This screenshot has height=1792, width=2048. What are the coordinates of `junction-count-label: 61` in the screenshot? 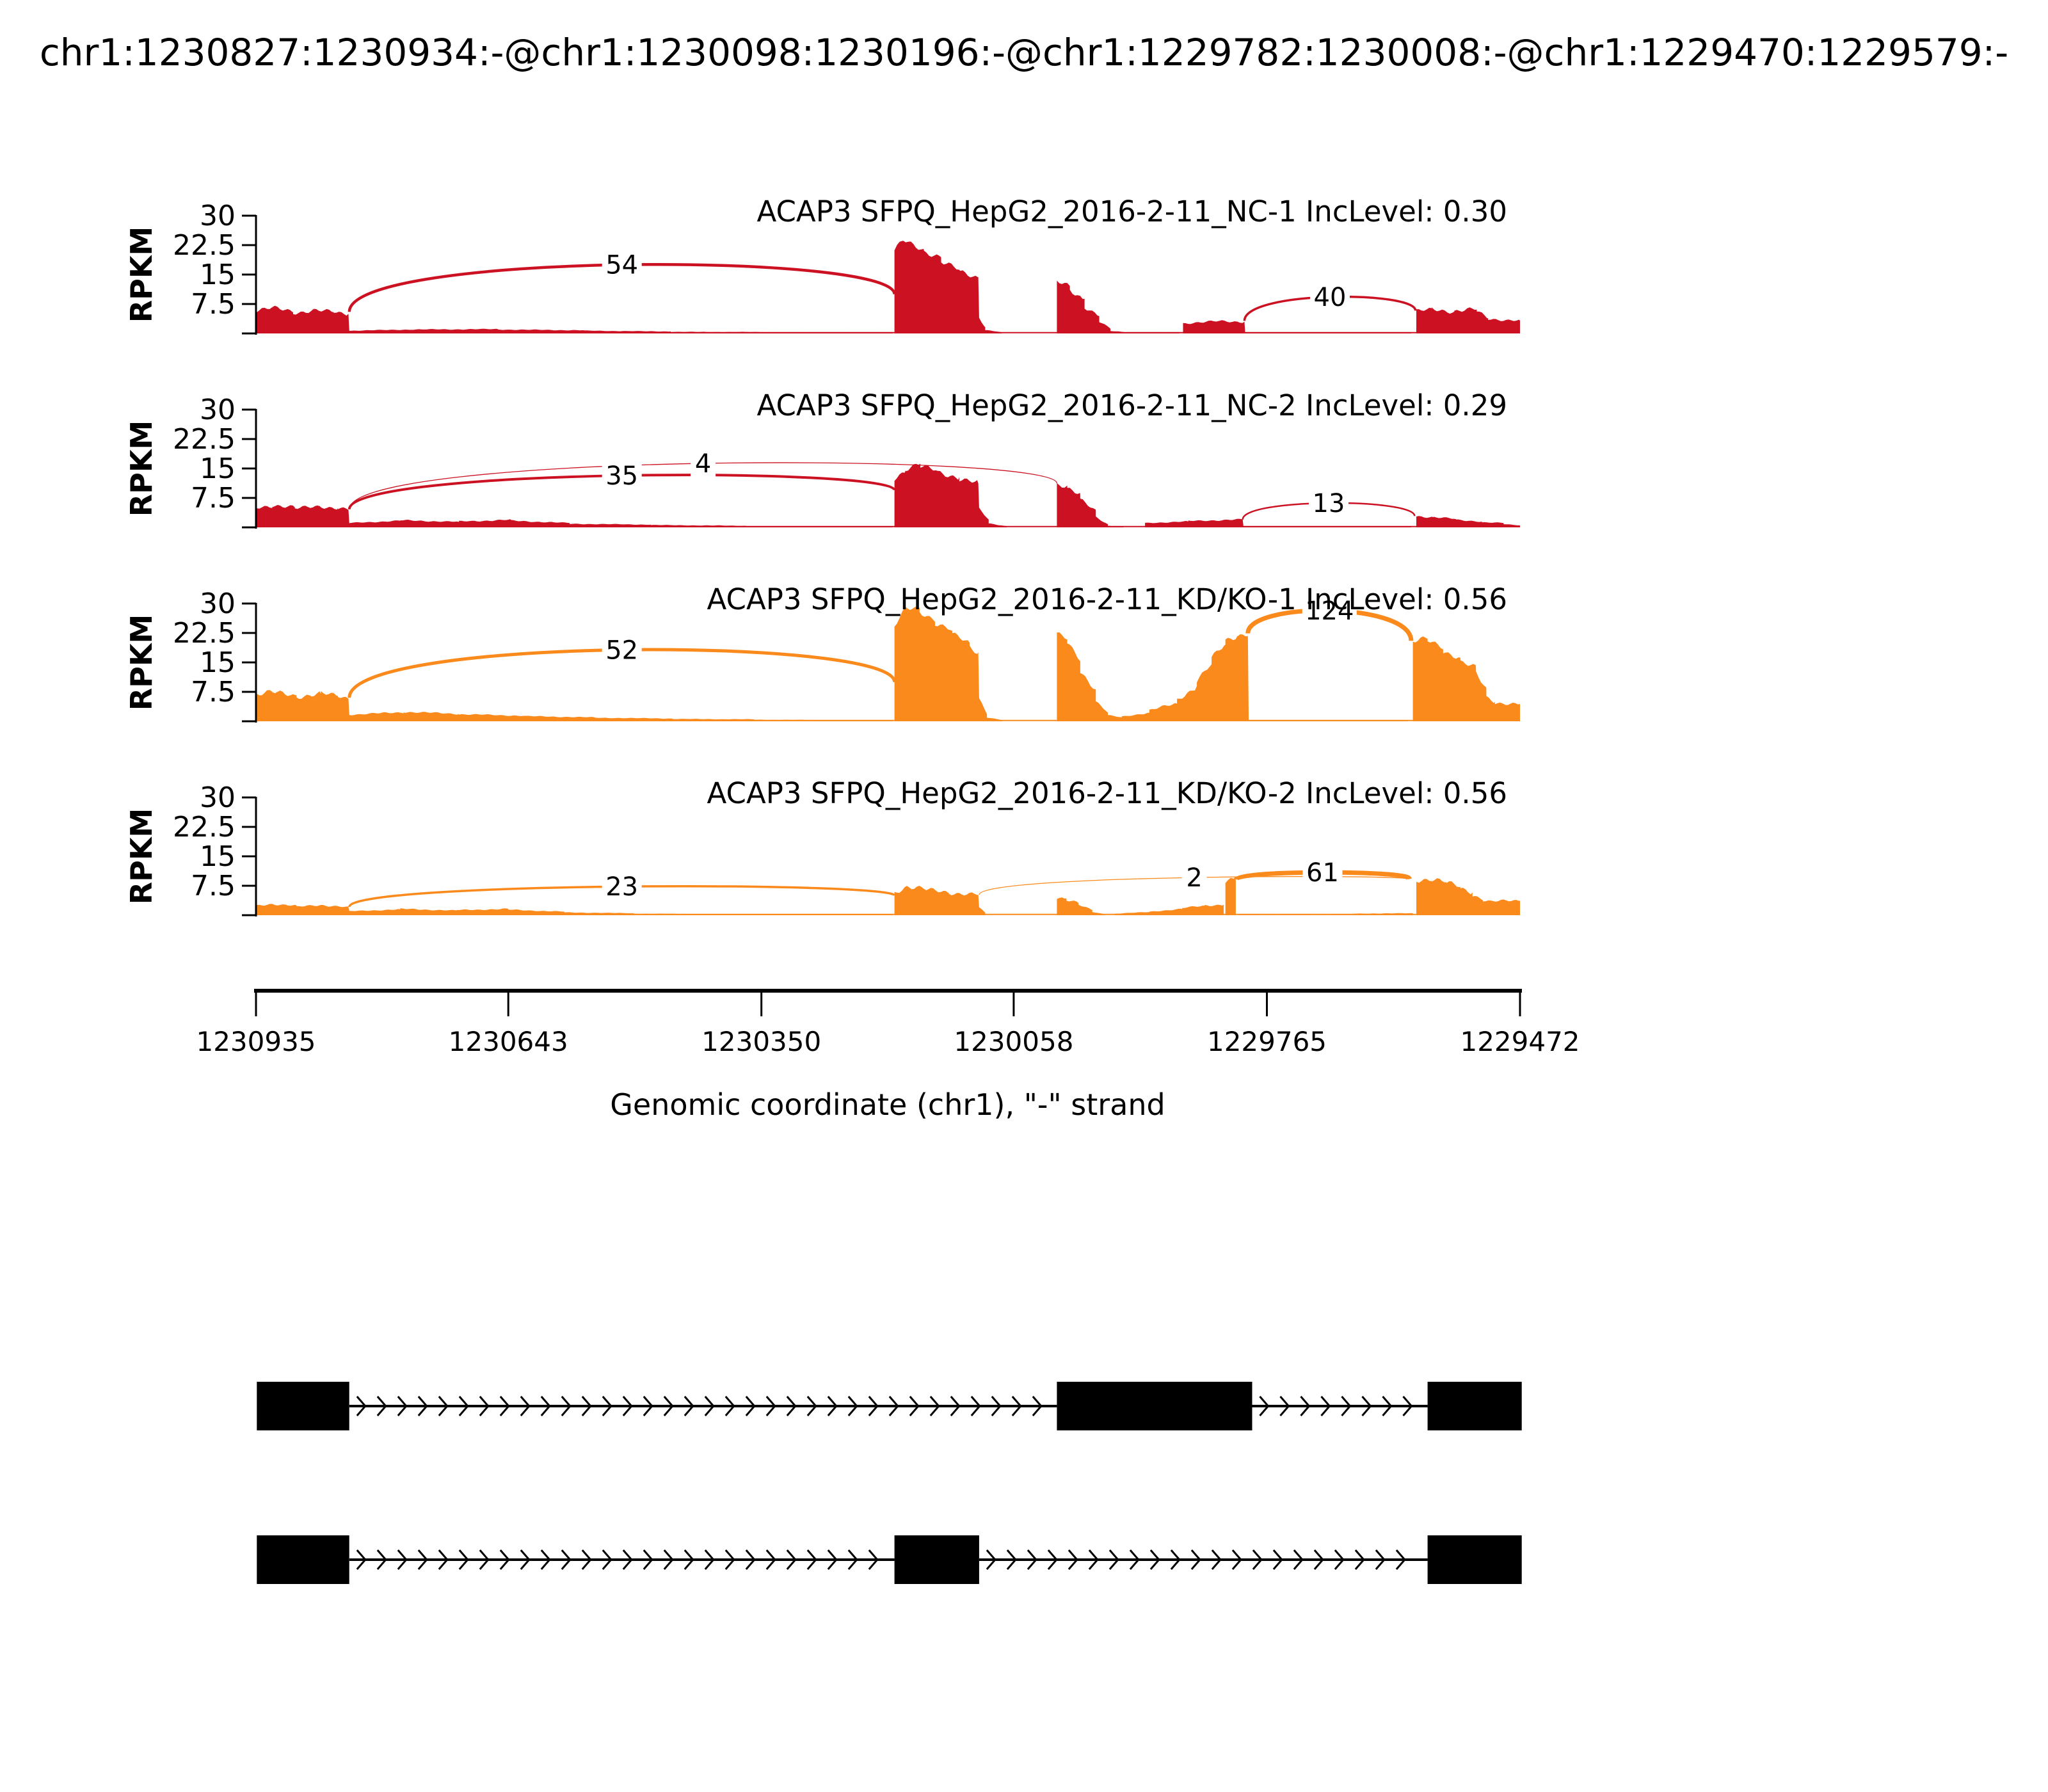 It's located at (1322, 873).